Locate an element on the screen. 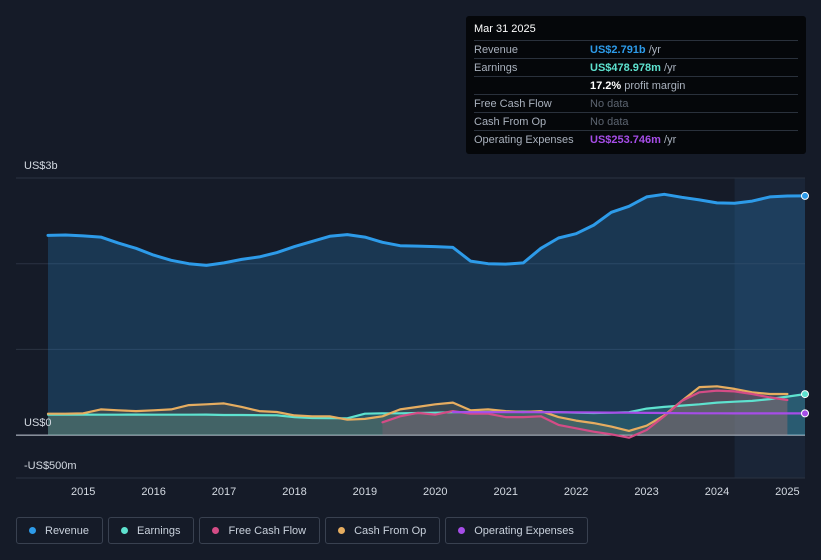 The width and height of the screenshot is (821, 560). tooltip-row-earnings: Earnings US$478.978m /yr is located at coordinates (636, 68).